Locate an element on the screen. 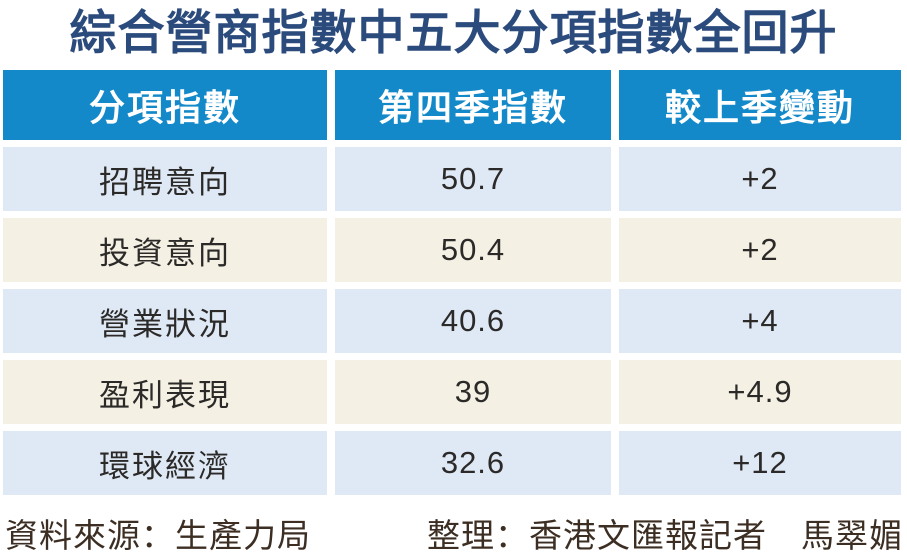  column-header-change: 較上季變動 is located at coordinates (760, 105).